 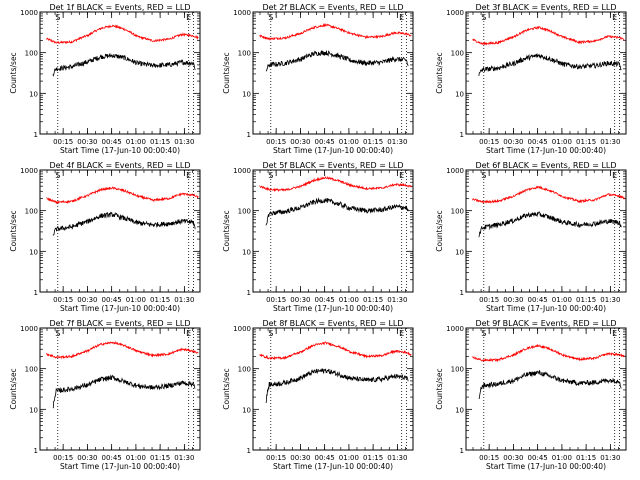 I want to click on chart-title: Det 4f BLACK = Events, RED = LLD, so click(x=119, y=165).